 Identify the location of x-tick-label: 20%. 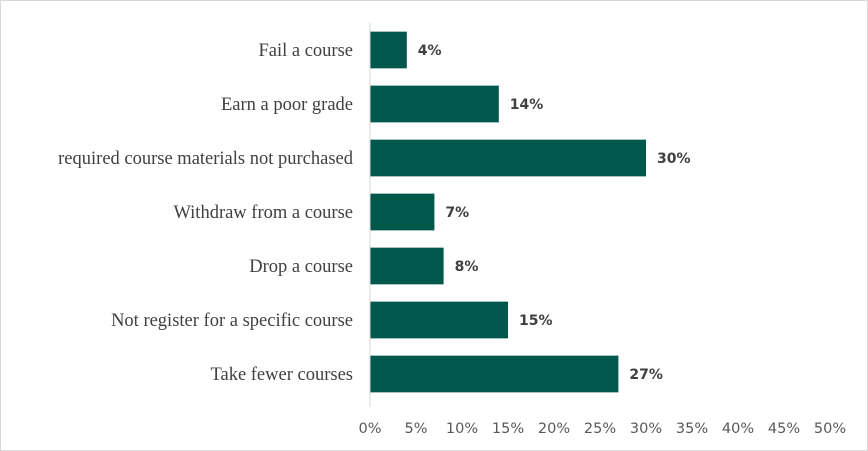
(554, 429).